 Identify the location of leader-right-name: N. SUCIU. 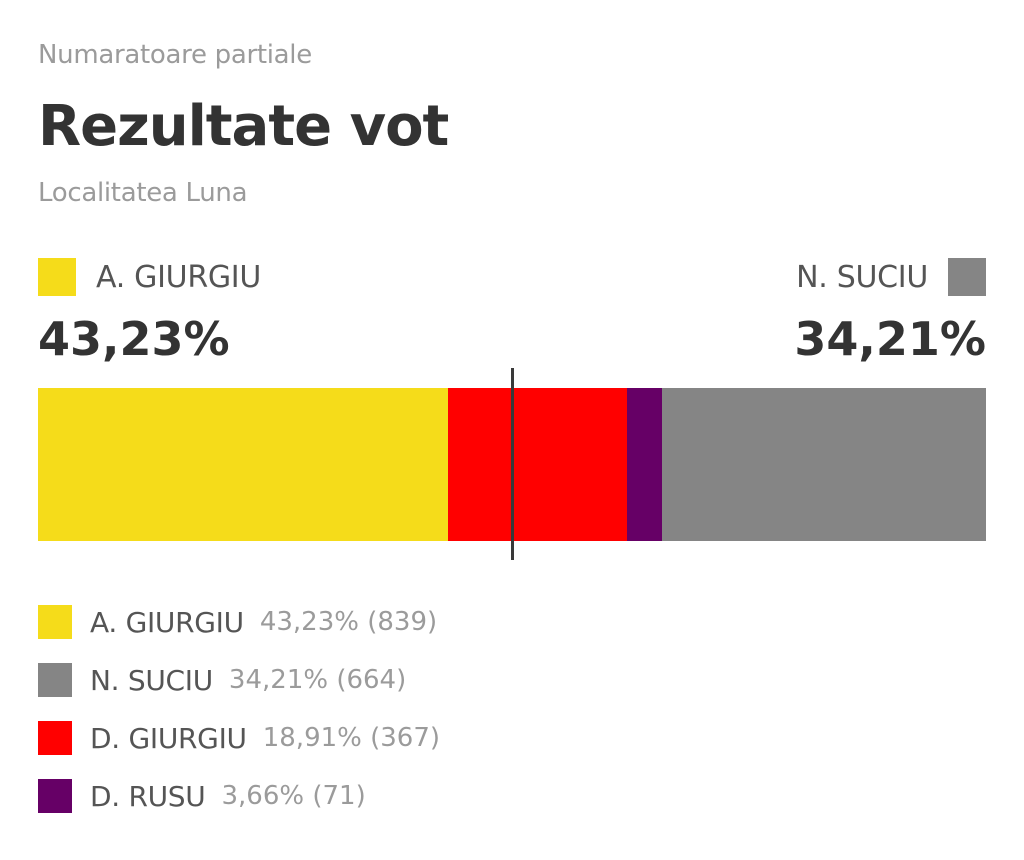
(862, 277).